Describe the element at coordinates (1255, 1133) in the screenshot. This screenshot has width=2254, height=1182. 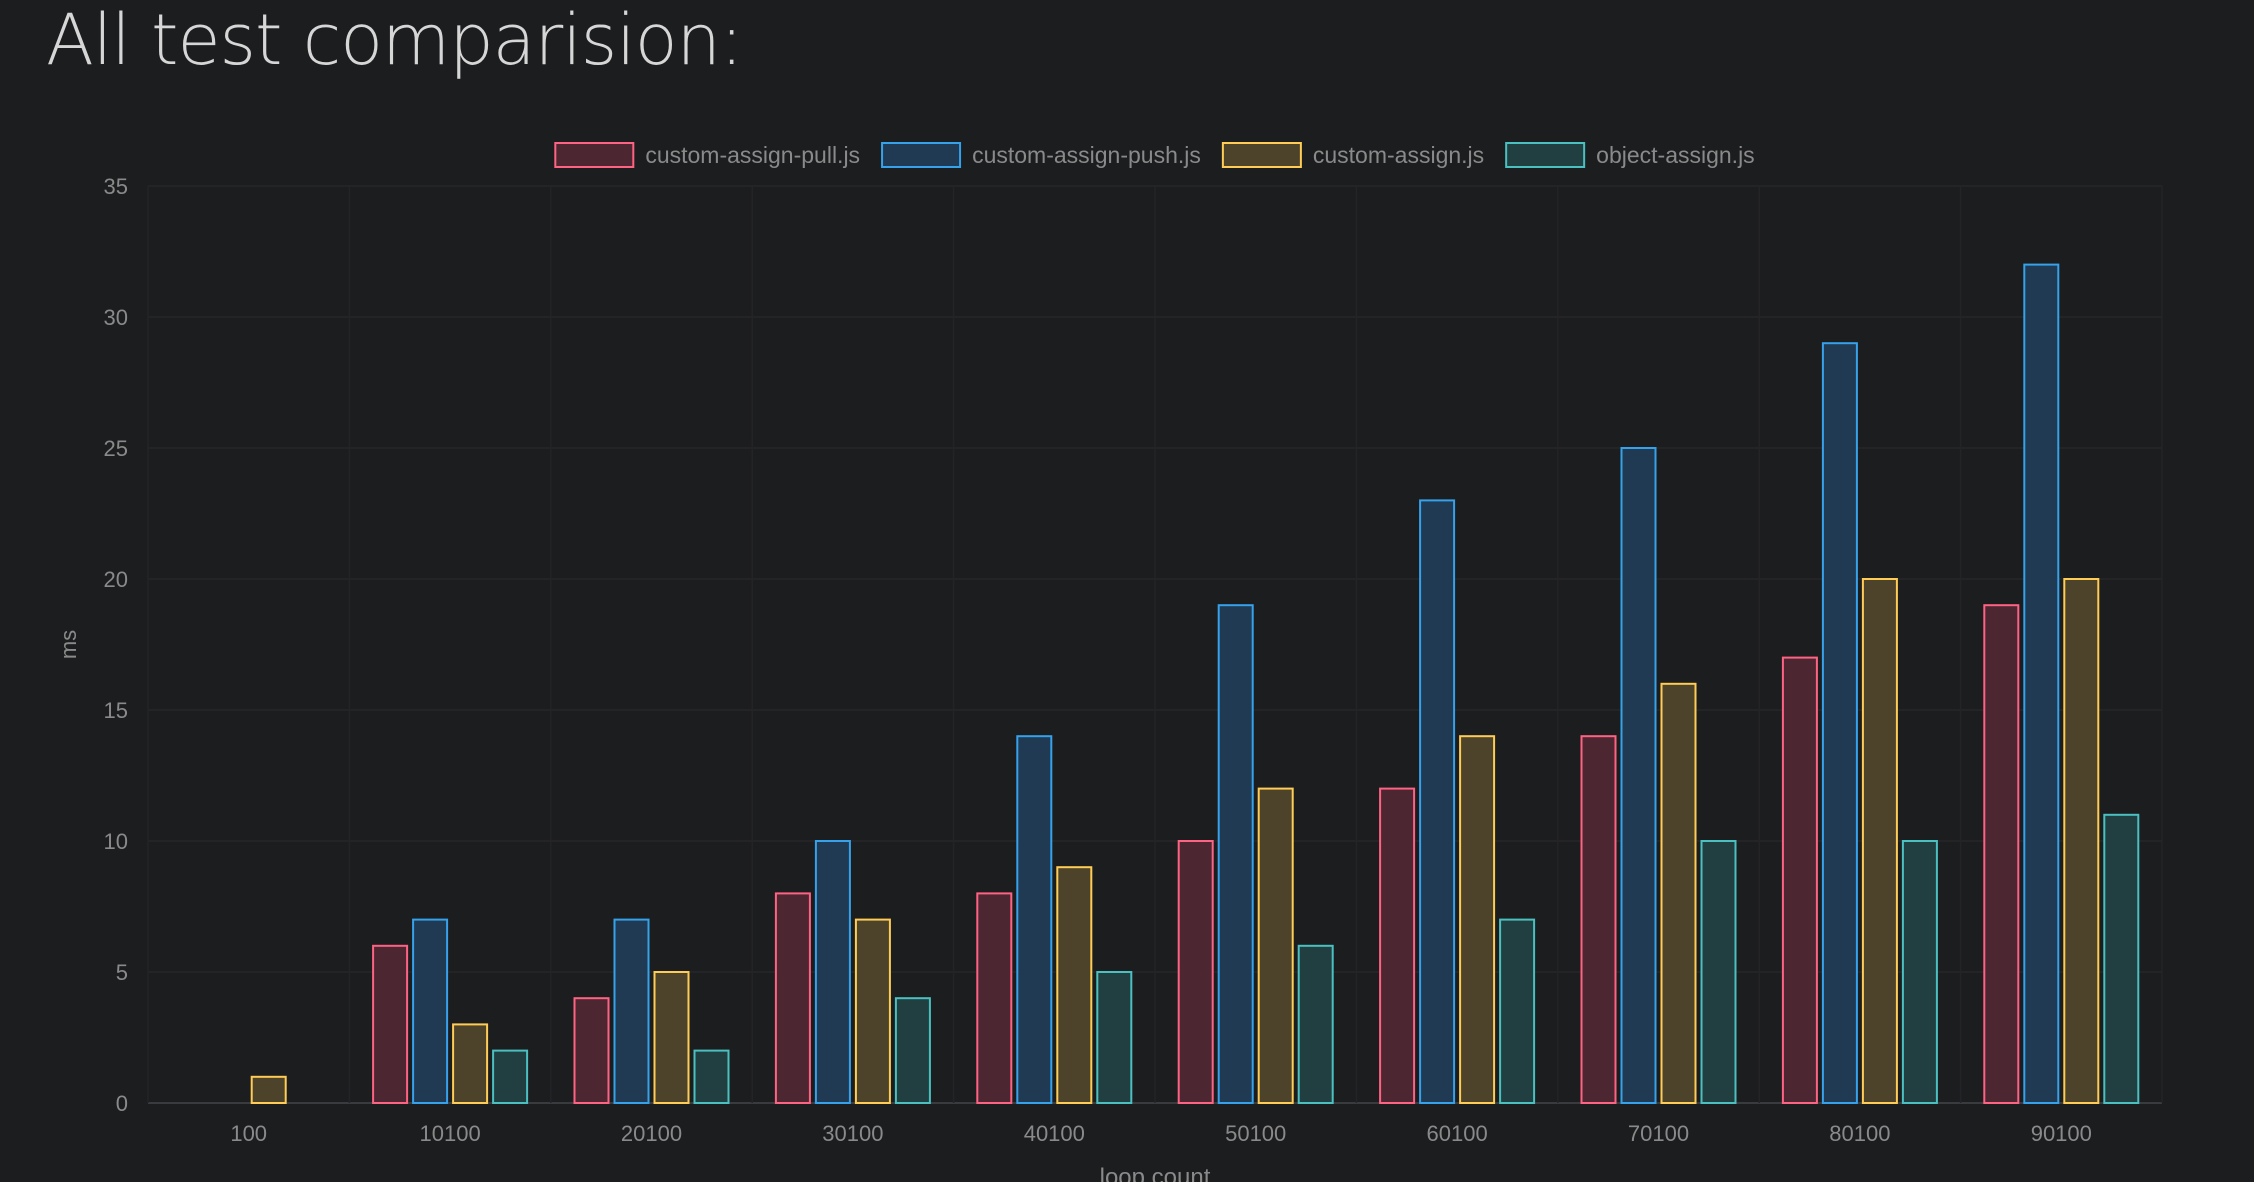
I see `x-tick-label: 50100` at that location.